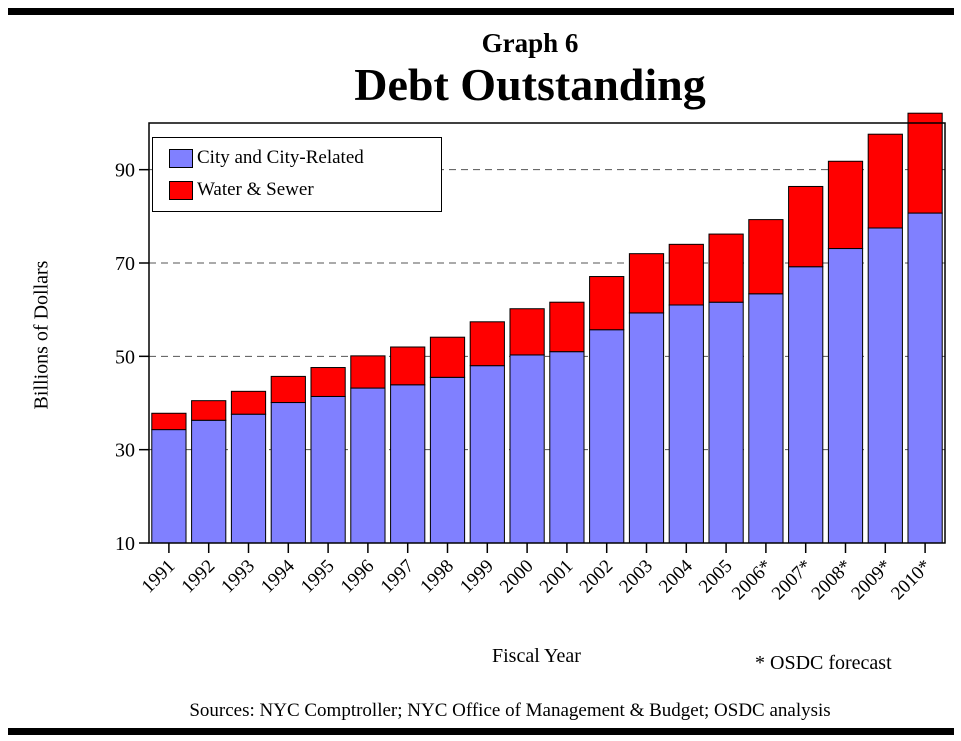  Describe the element at coordinates (368, 465) in the screenshot. I see `bar-city-1996` at that location.